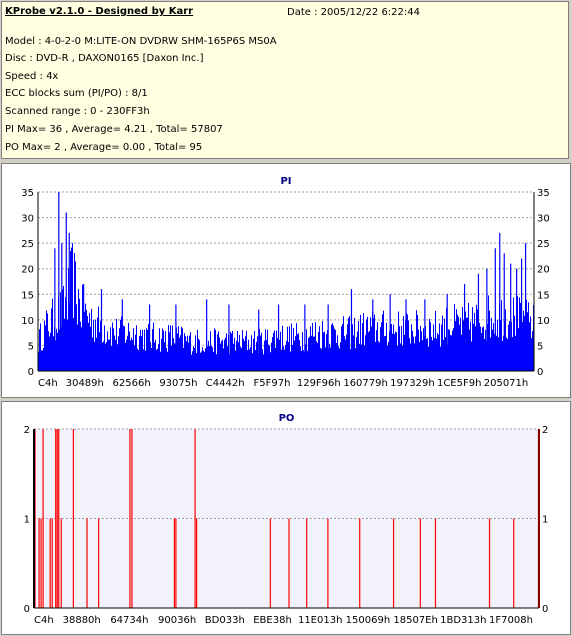  Describe the element at coordinates (543, 244) in the screenshot. I see `y-tick-right: 25` at that location.